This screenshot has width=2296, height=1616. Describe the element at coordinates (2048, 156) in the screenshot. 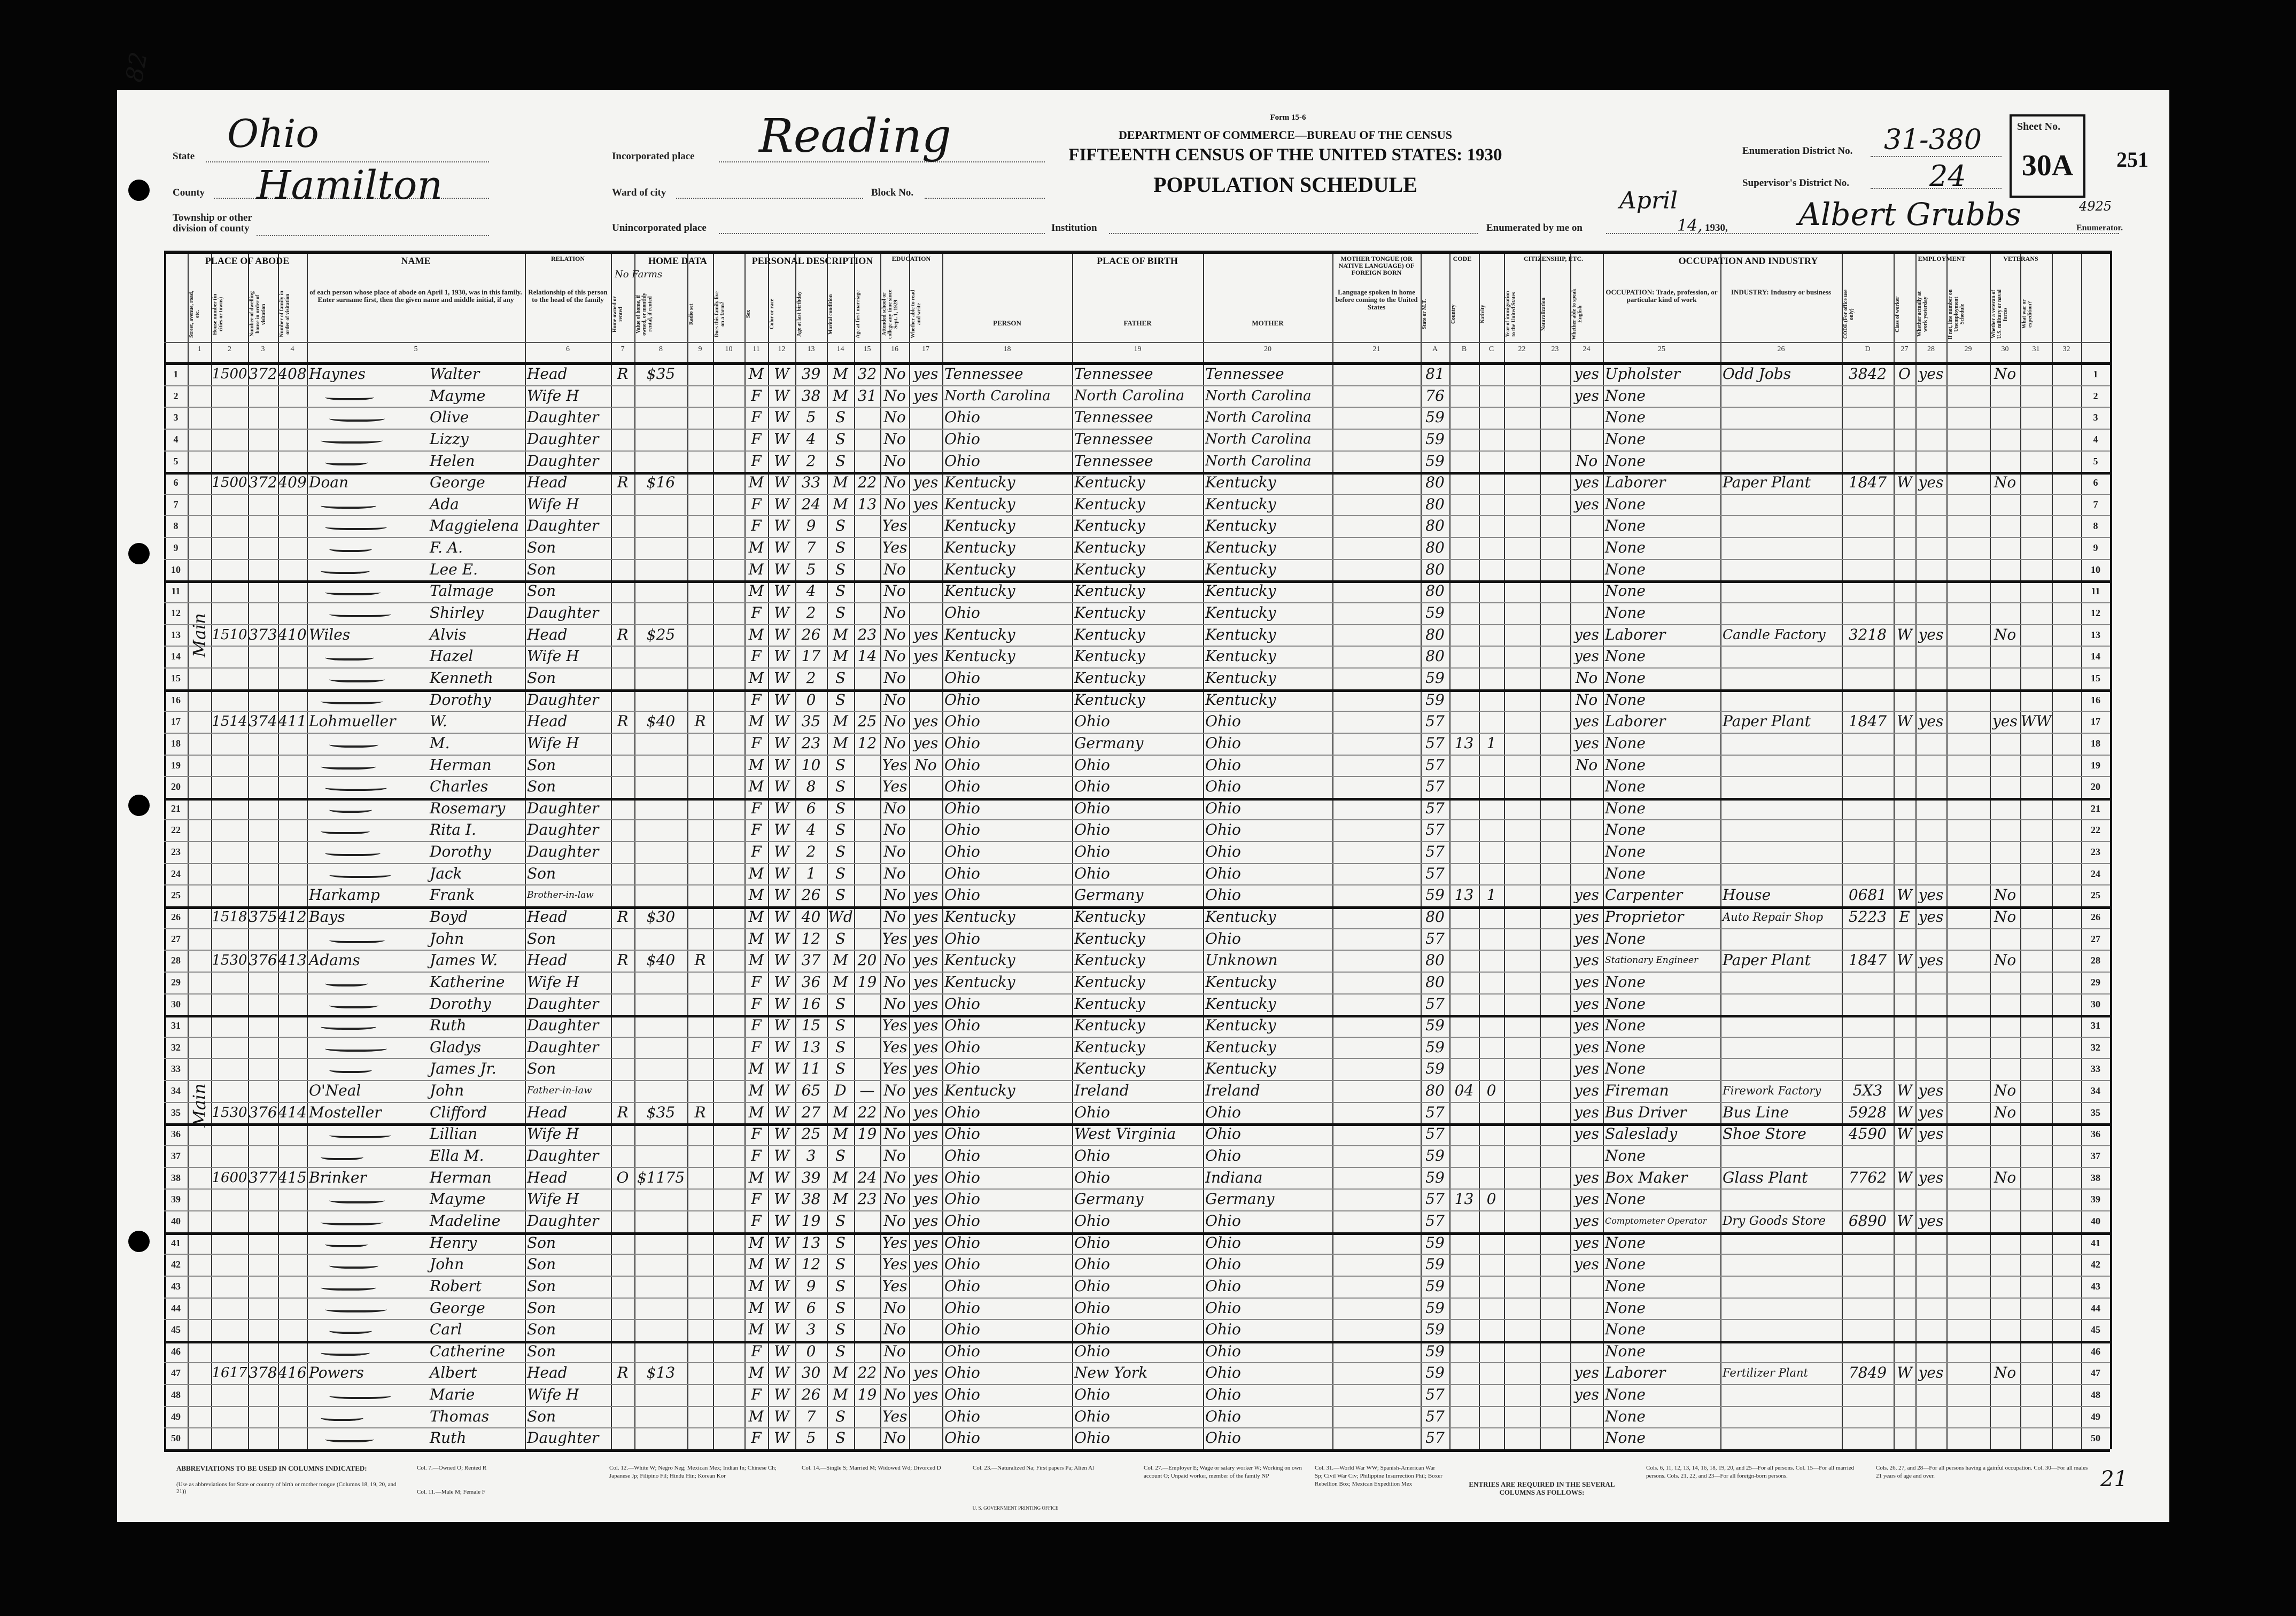

I see `sheet-number-box: Sheet No. 30A` at that location.